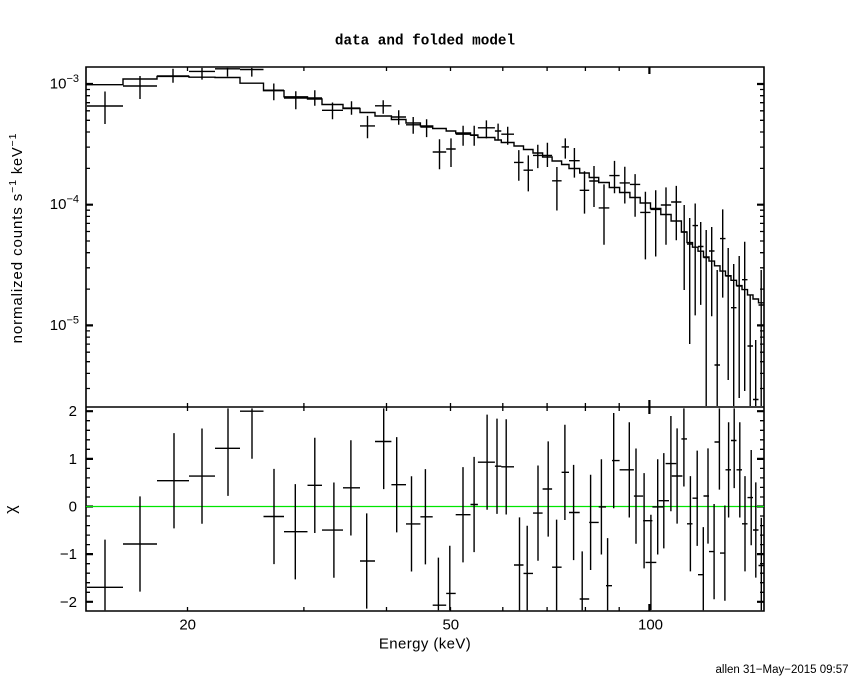  What do you see at coordinates (68, 554) in the screenshot?
I see `svg-text: −1` at bounding box center [68, 554].